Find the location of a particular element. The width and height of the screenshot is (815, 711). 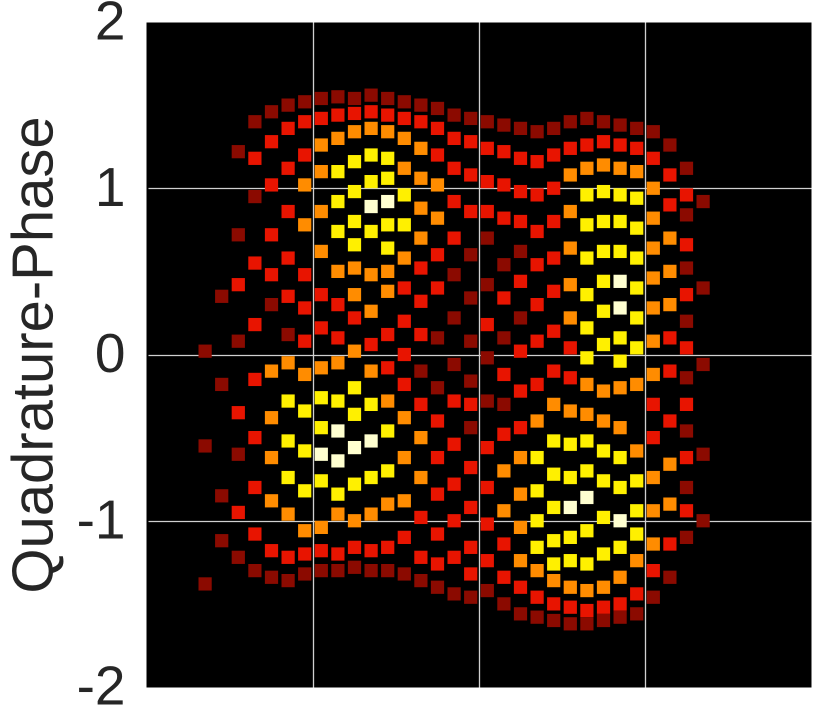

y-tick-label: 2 is located at coordinates (110, 26).